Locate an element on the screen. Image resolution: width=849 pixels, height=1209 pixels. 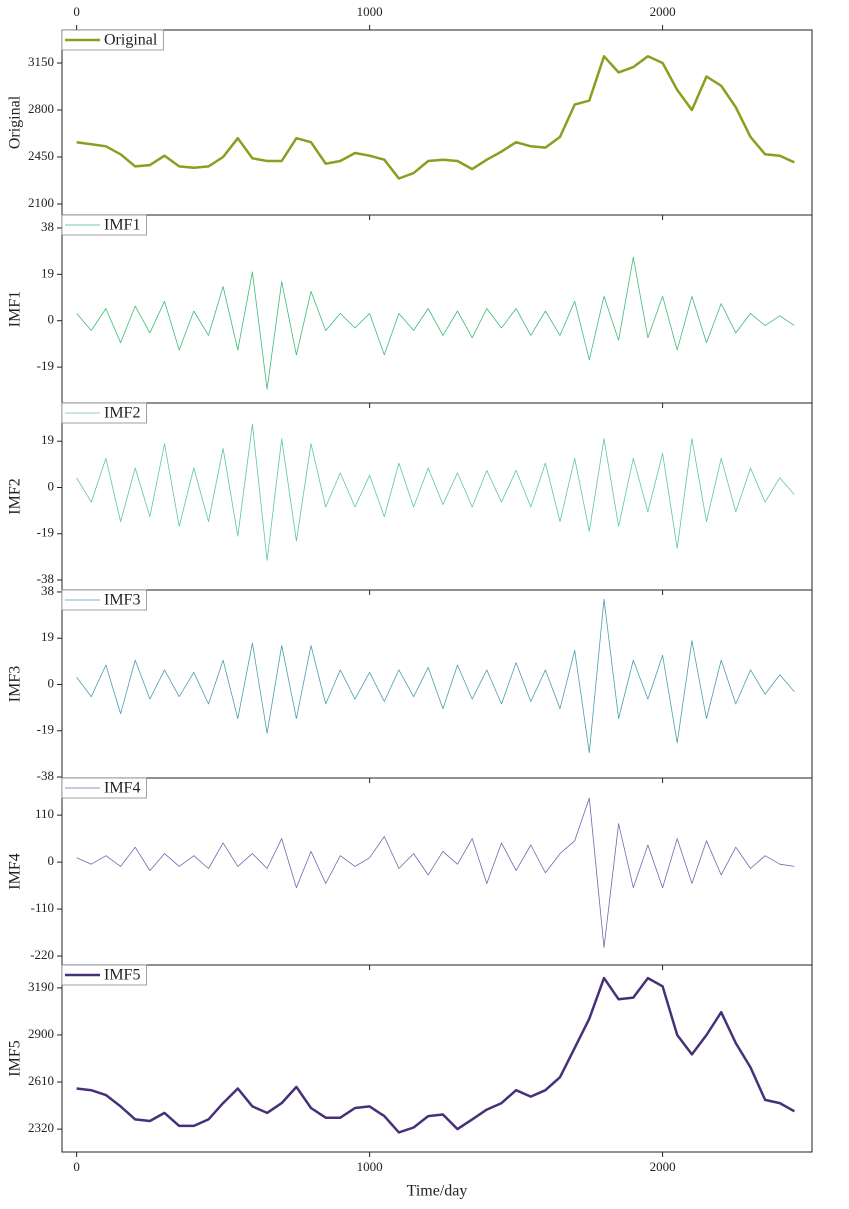
y-tick-label: -110 is located at coordinates (42, 907).